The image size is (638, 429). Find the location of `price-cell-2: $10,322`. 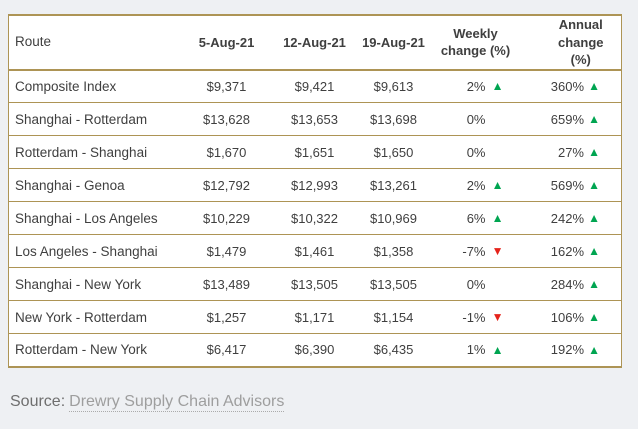

price-cell-2: $10,322 is located at coordinates (314, 218).